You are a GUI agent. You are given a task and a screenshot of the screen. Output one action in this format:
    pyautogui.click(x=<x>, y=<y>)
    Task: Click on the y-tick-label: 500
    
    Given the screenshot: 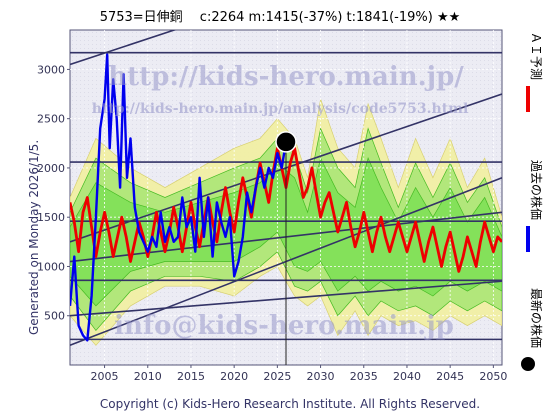 What is the action you would take?
    pyautogui.click(x=54, y=316)
    